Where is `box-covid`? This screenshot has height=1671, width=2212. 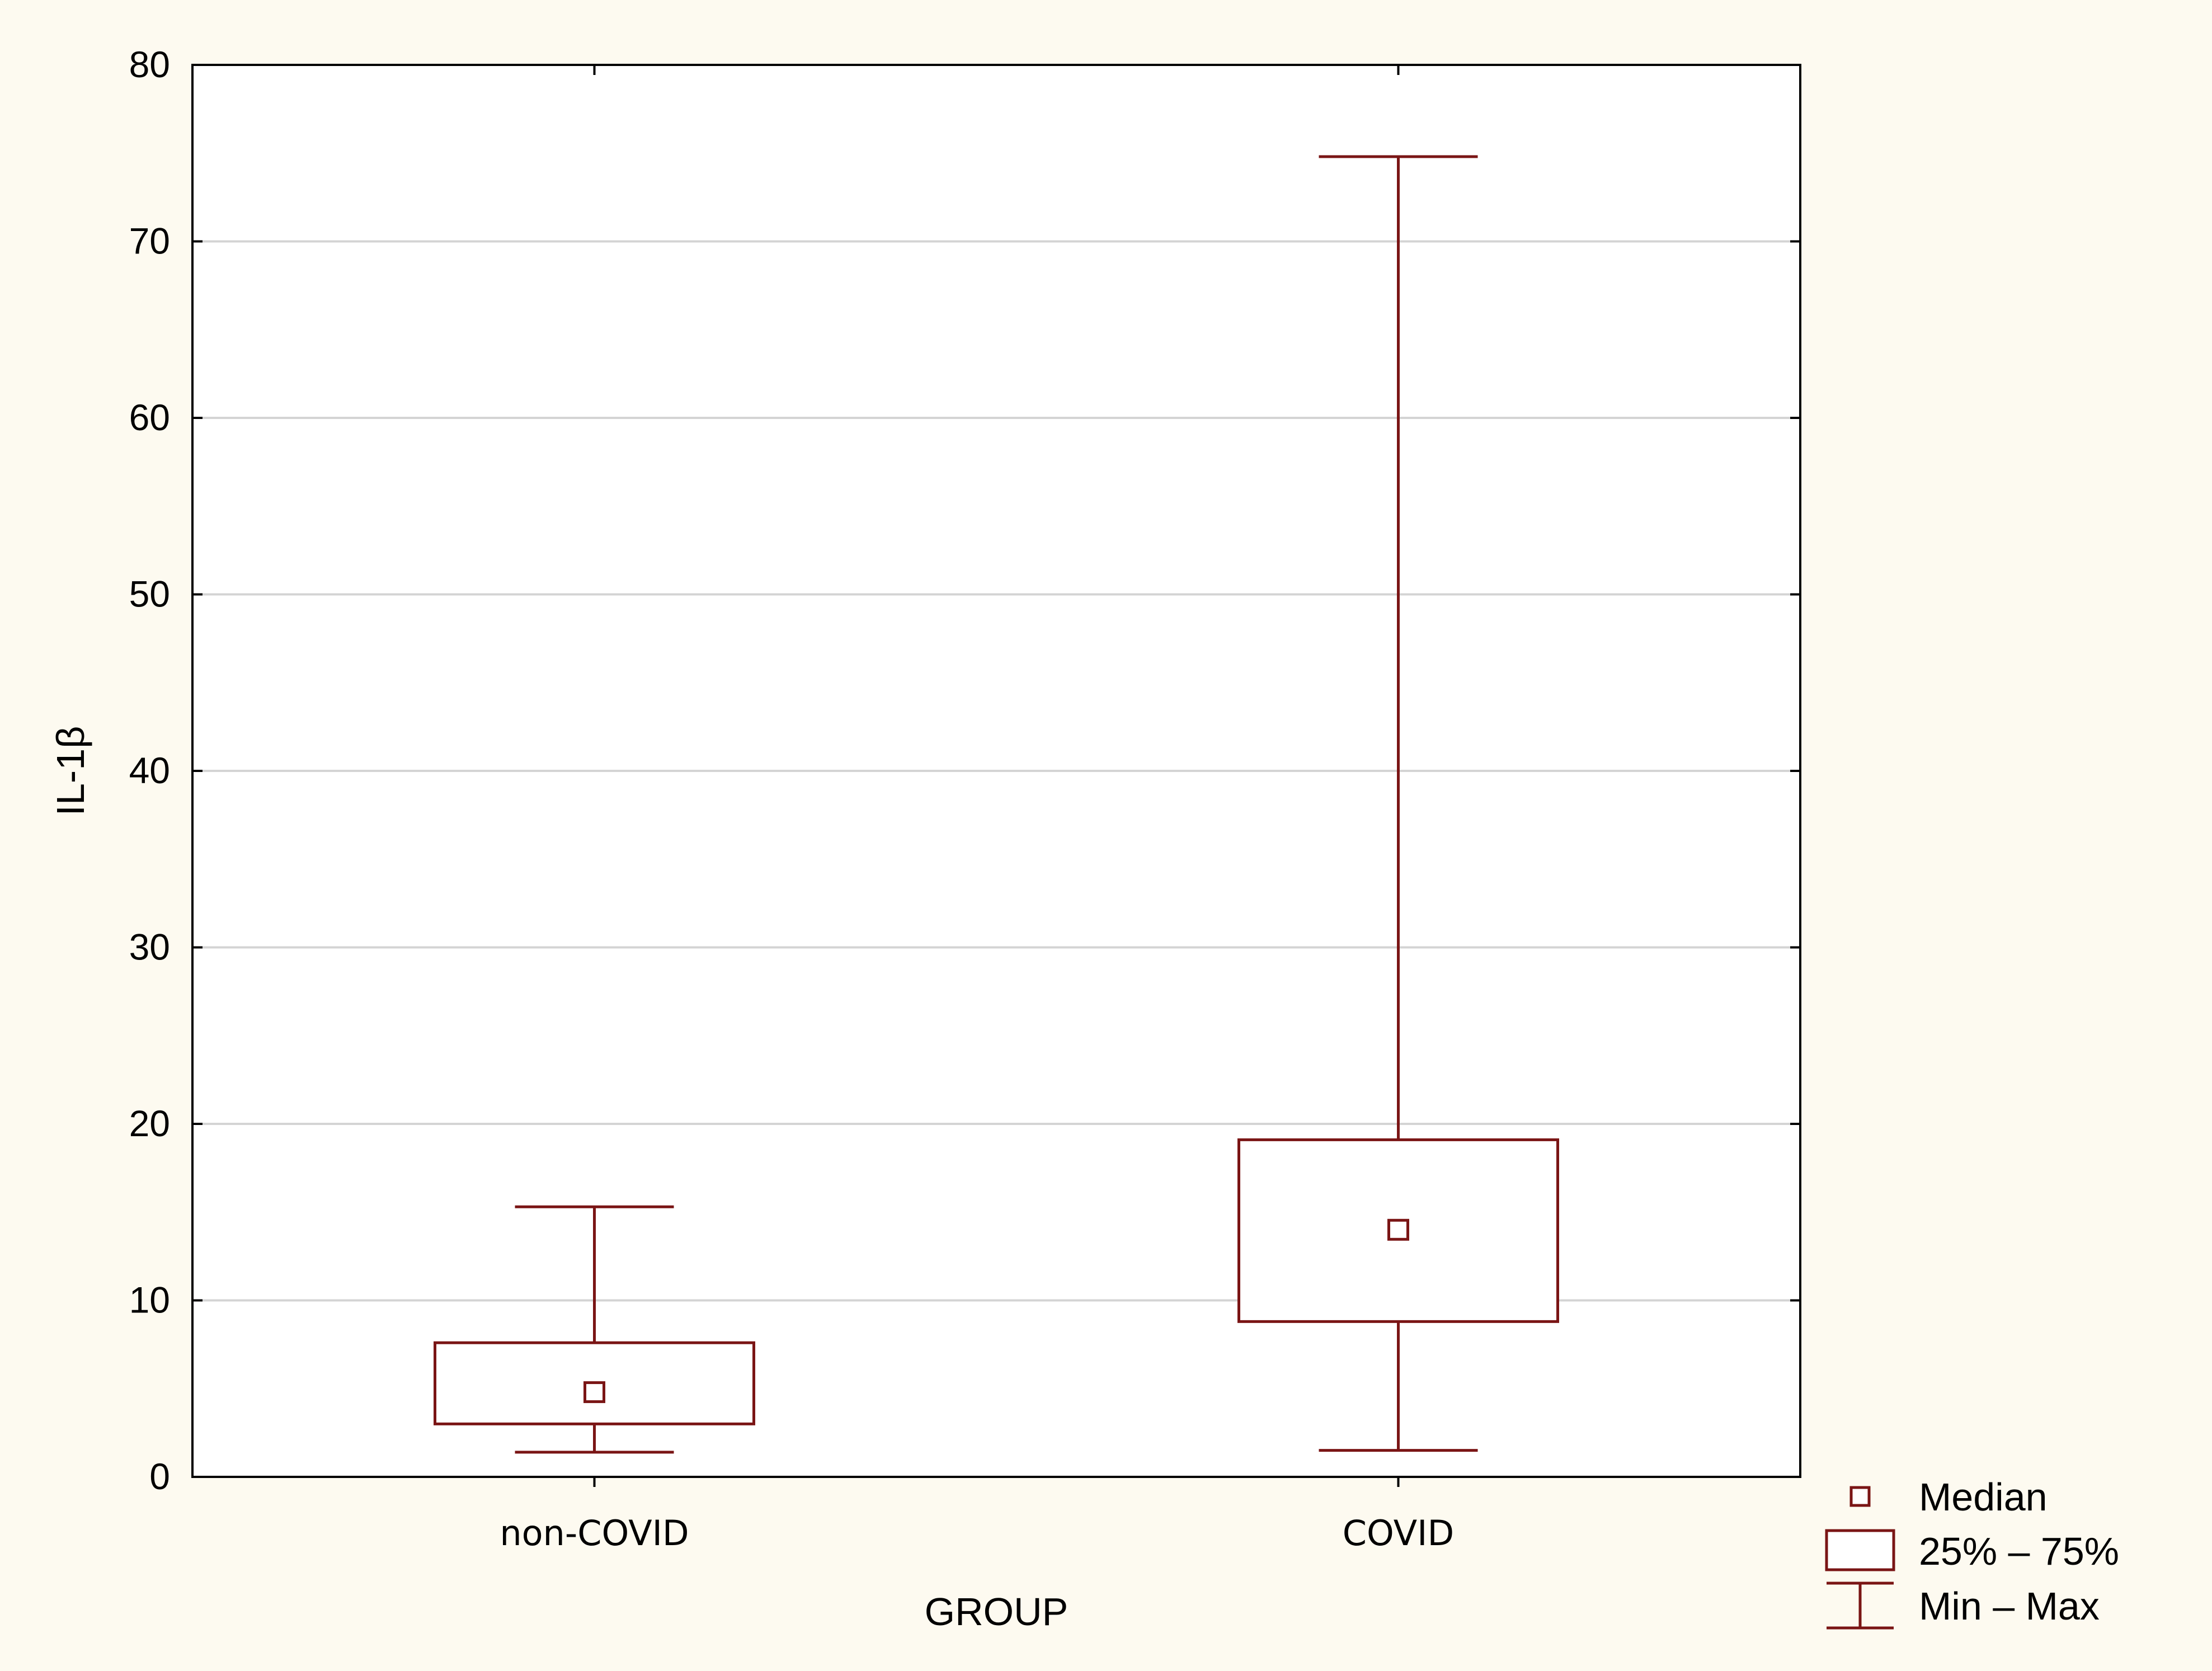 box-covid is located at coordinates (1398, 803).